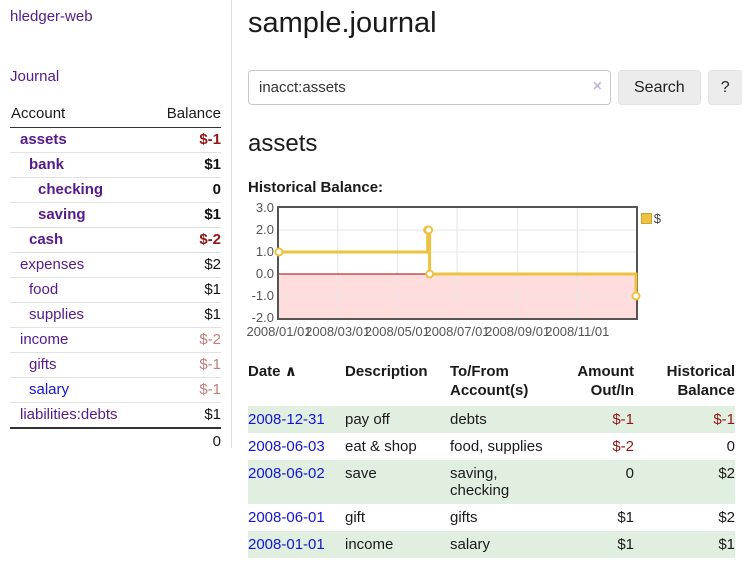  Describe the element at coordinates (457, 331) in the screenshot. I see `x-tick-label: 2008/07/01` at that location.